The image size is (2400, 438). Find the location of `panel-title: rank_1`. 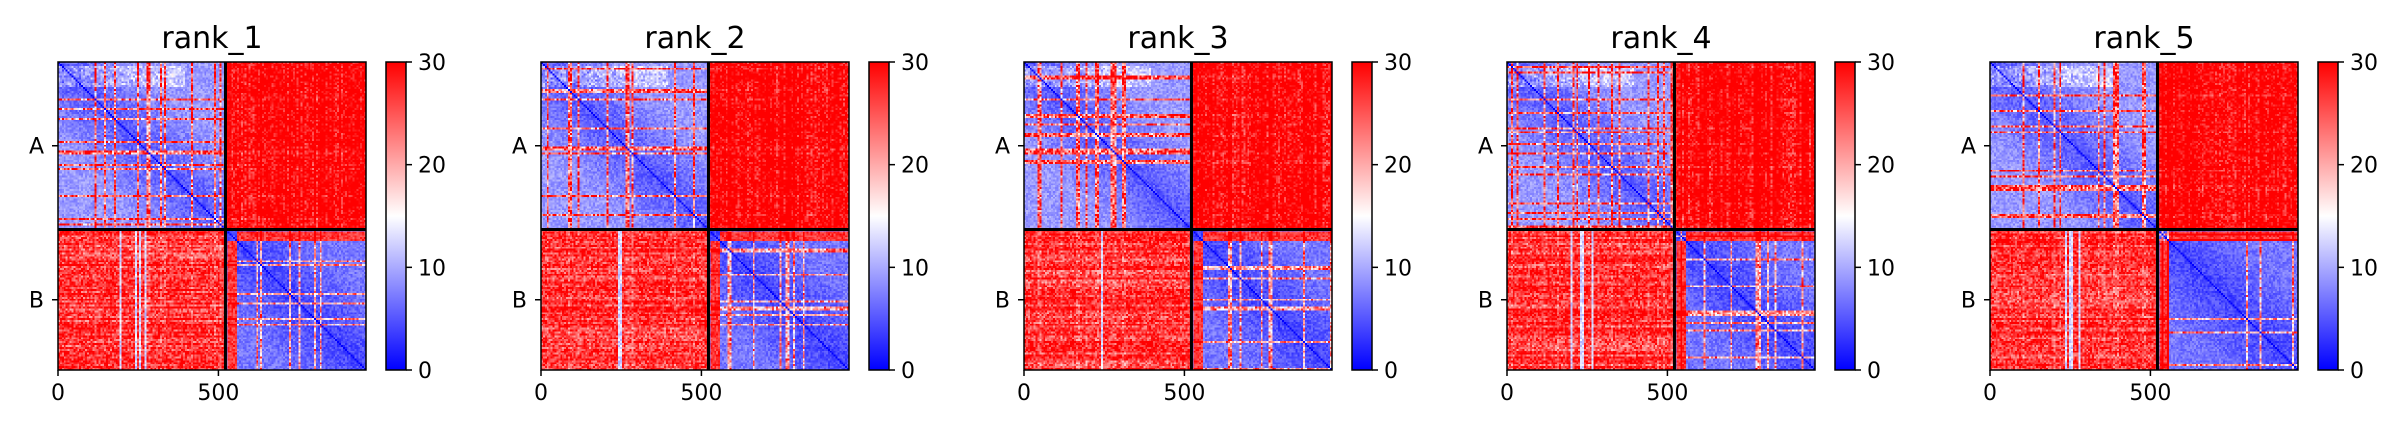

panel-title: rank_1 is located at coordinates (211, 38).